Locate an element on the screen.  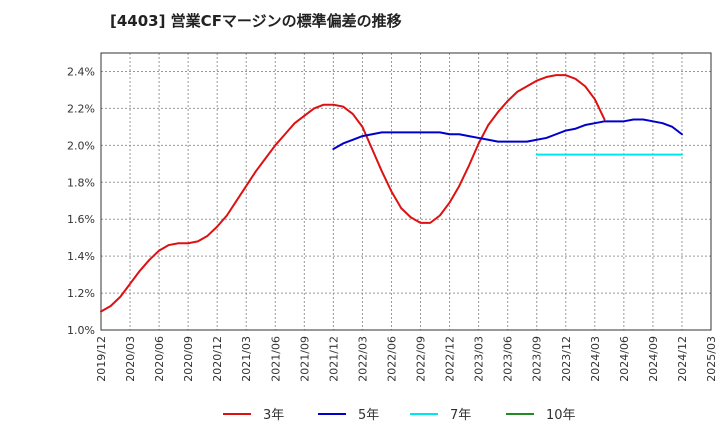
x-tick-label: 2020/12 is located at coordinates (217, 359).